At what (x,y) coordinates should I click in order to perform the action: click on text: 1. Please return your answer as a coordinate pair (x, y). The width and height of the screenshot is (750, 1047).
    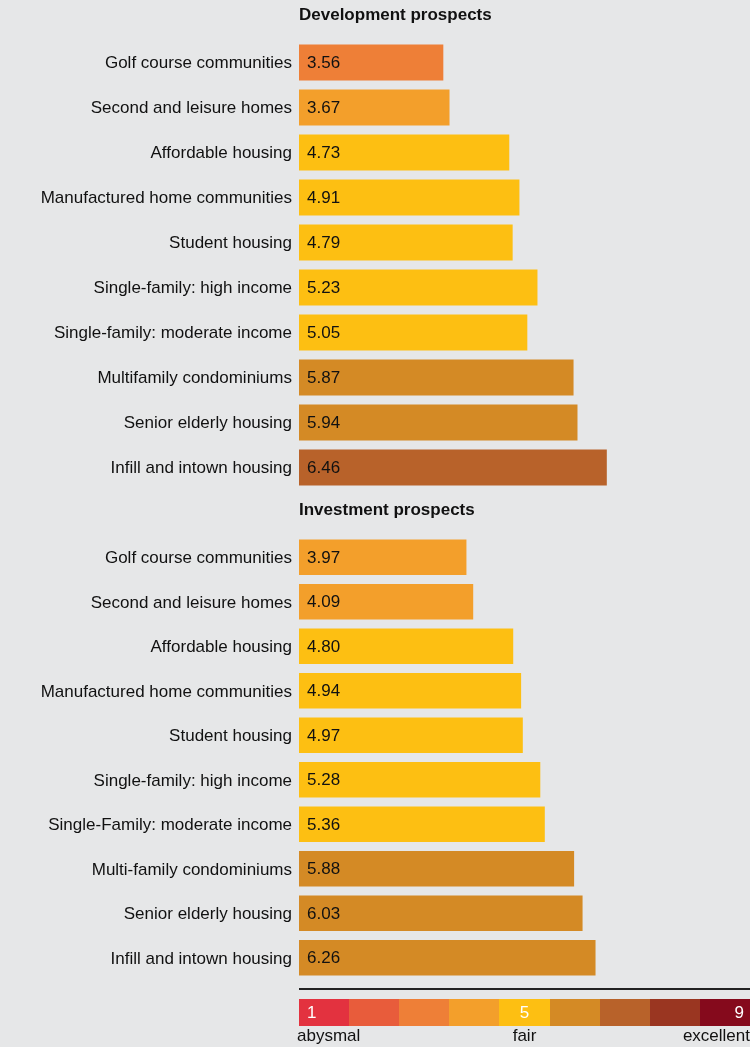
    Looking at the image, I should click on (312, 1013).